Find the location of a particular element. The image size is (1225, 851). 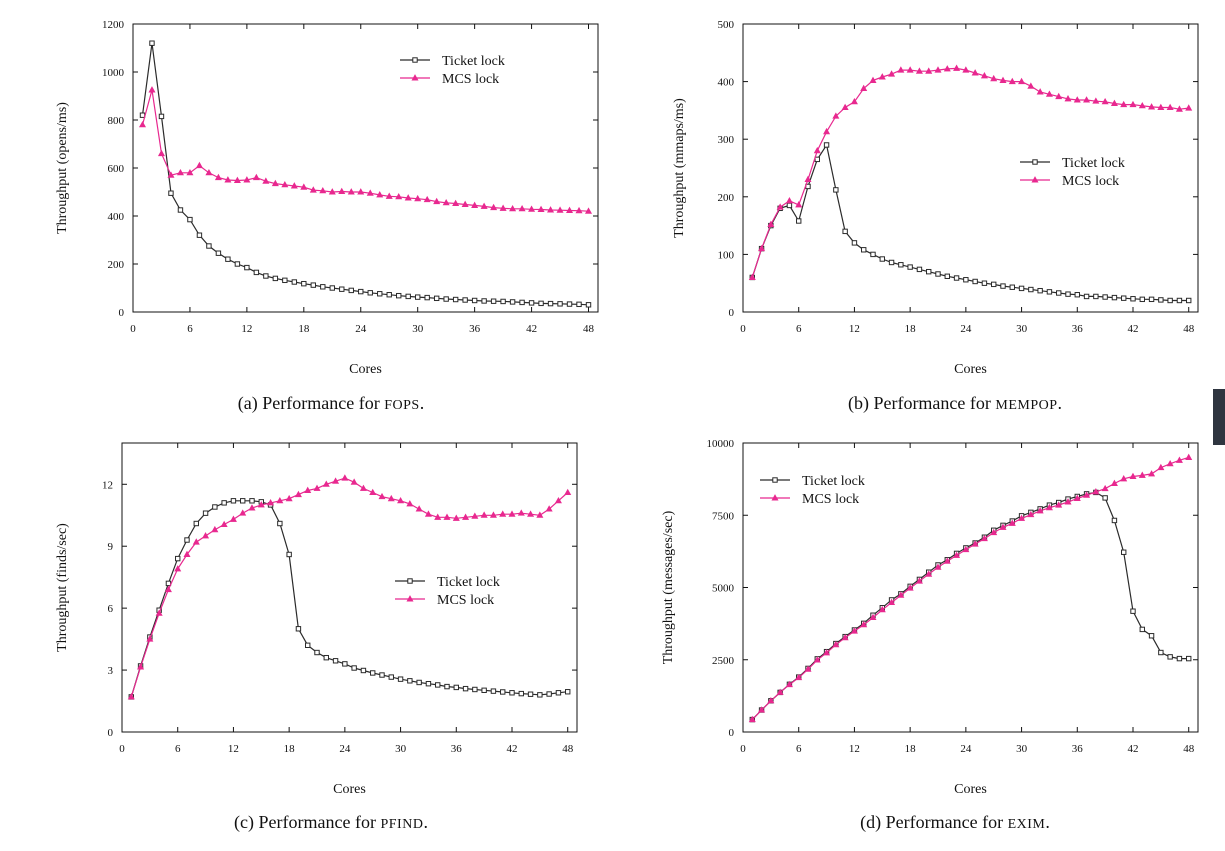

x-tick-label-d: 42 is located at coordinates (1133, 749).